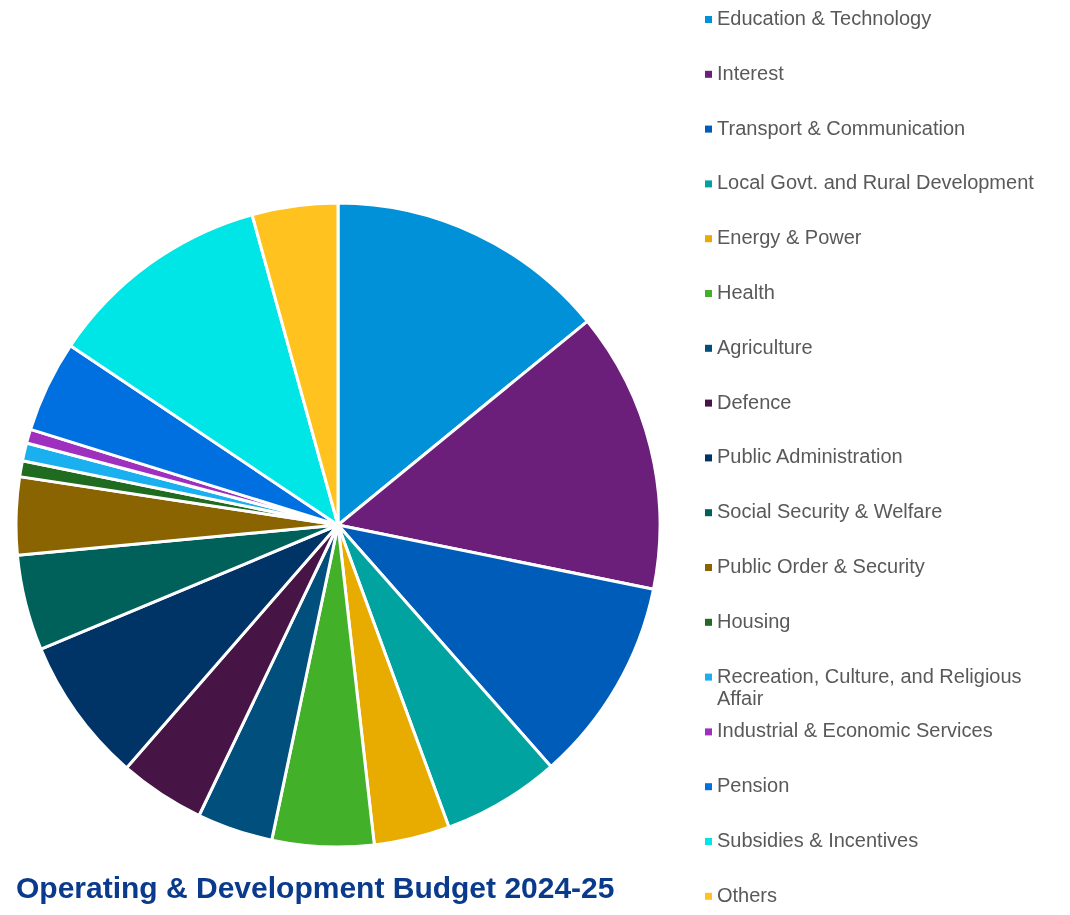 This screenshot has width=1070, height=915. Describe the element at coordinates (824, 18) in the screenshot. I see `legend-label: Education & Technology` at that location.